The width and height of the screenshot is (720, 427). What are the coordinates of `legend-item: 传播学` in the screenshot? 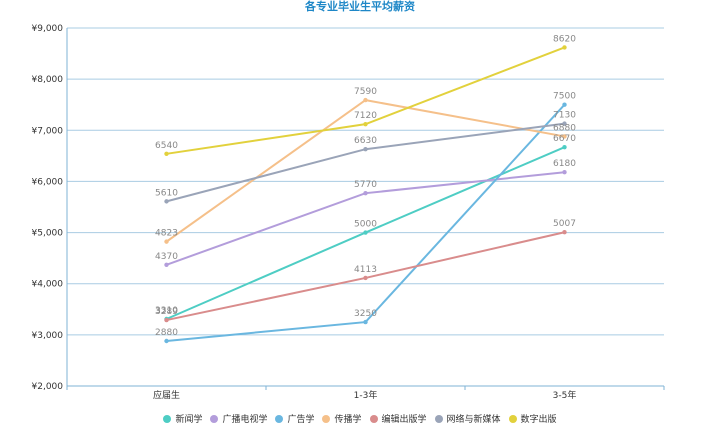 It's located at (342, 418).